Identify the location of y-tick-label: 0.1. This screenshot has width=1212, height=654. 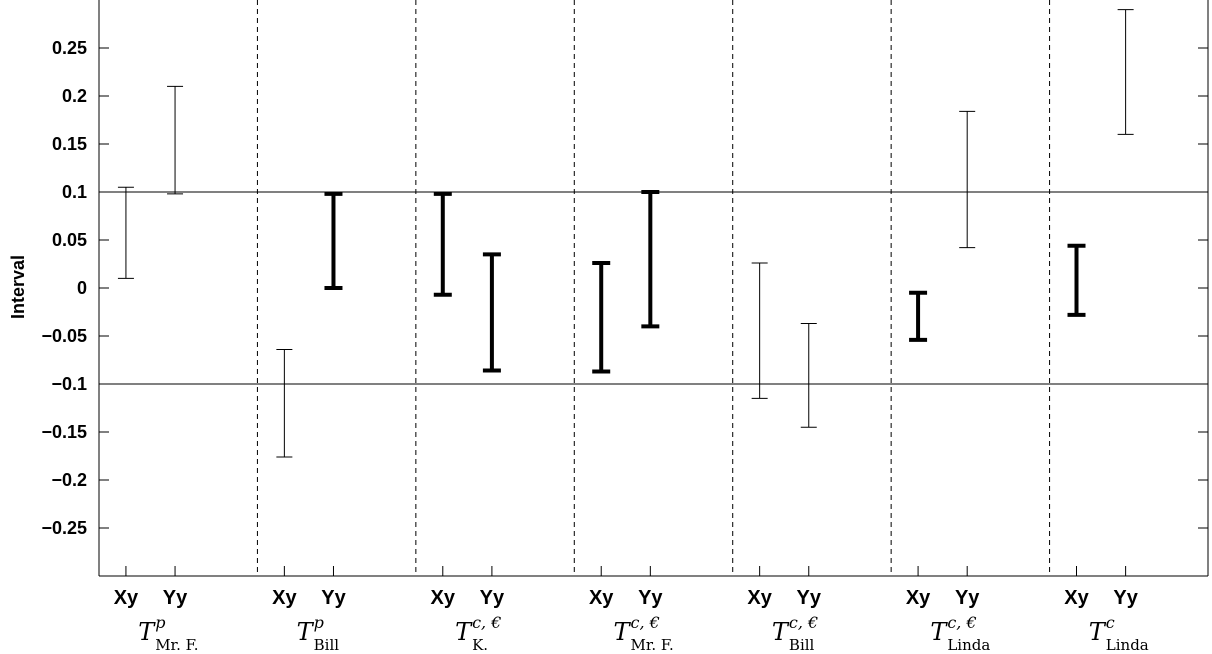
(74, 192).